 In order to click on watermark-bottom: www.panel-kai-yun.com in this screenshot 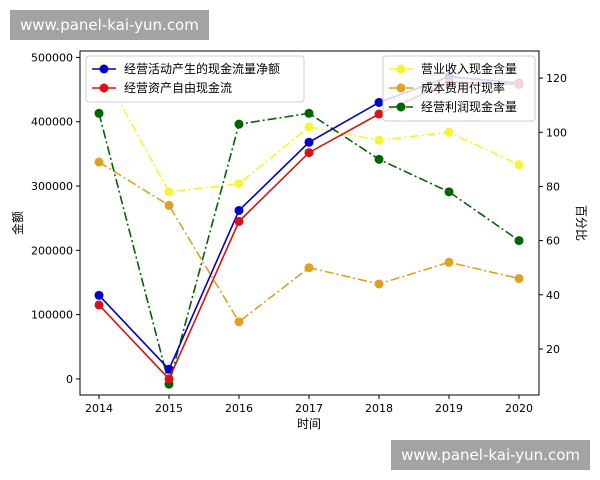, I will do `click(490, 455)`.